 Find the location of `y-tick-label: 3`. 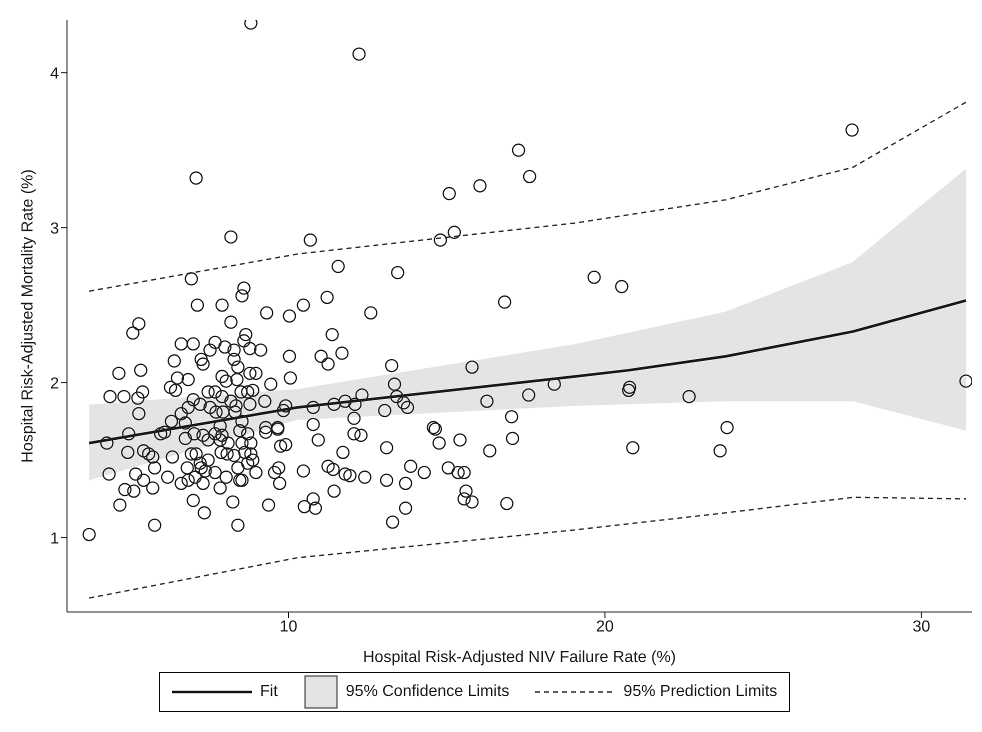

y-tick-label: 3 is located at coordinates (55, 229).